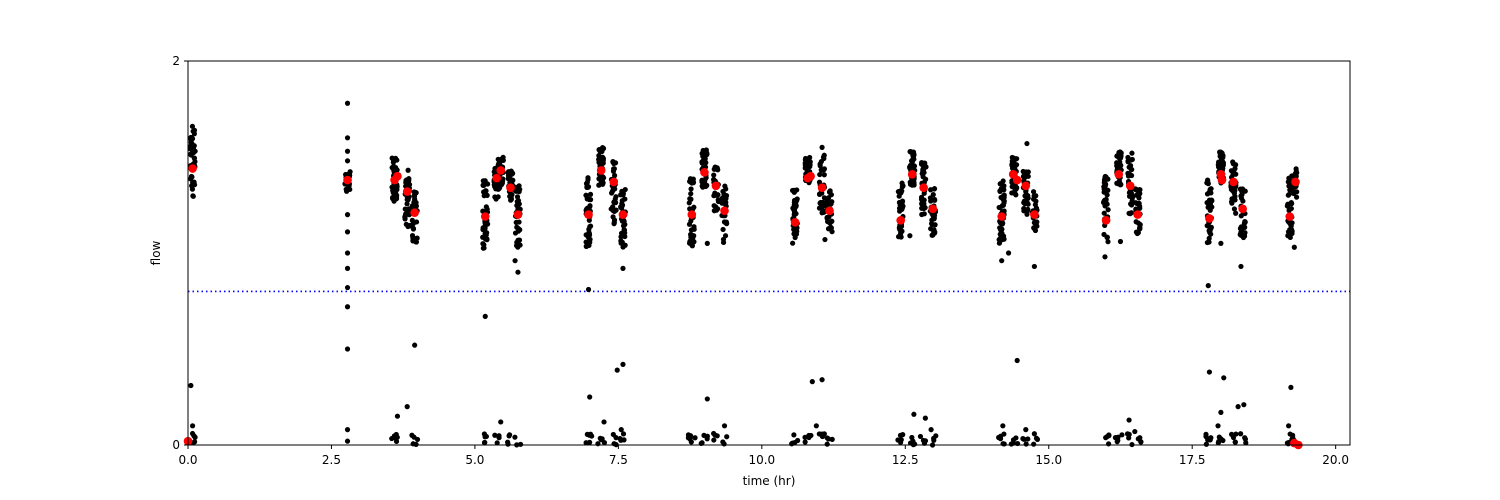 This screenshot has width=1500, height=500. I want to click on x-tick-label: 2.5, so click(331, 460).